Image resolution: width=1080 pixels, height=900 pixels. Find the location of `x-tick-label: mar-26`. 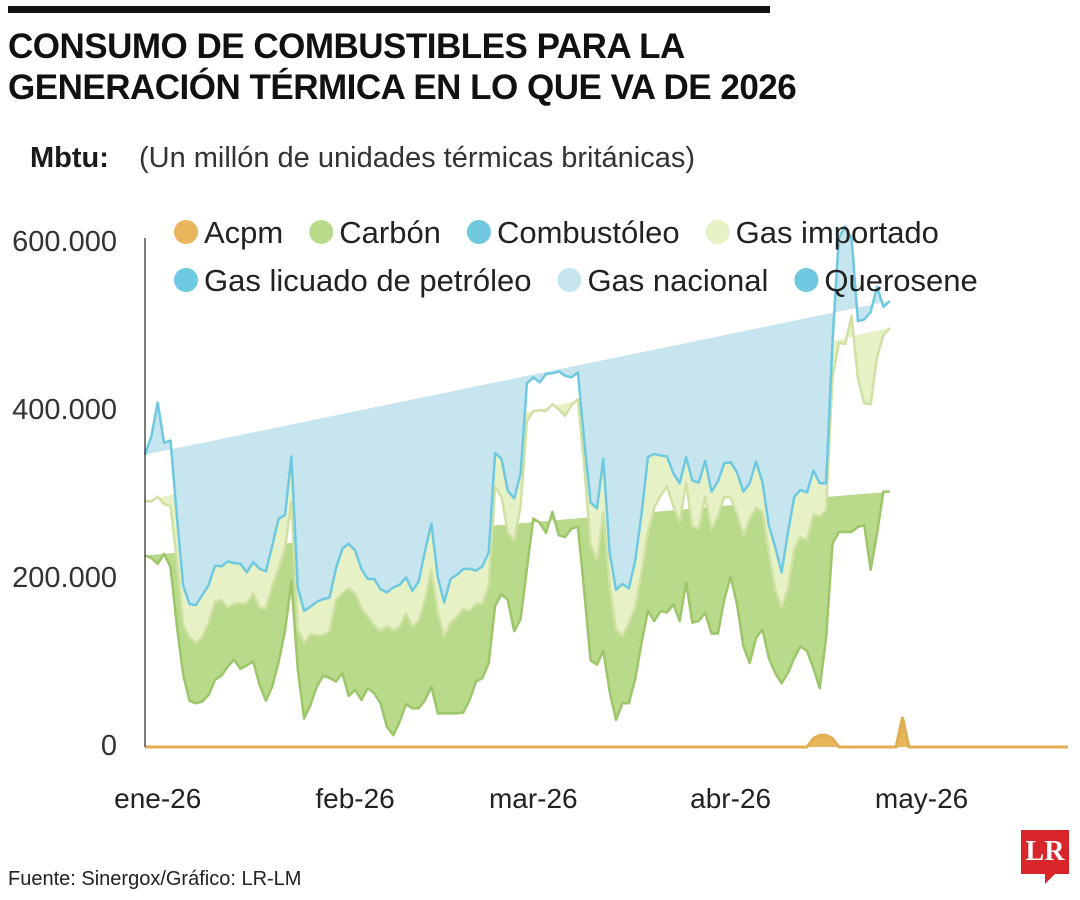

x-tick-label: mar-26 is located at coordinates (533, 798).